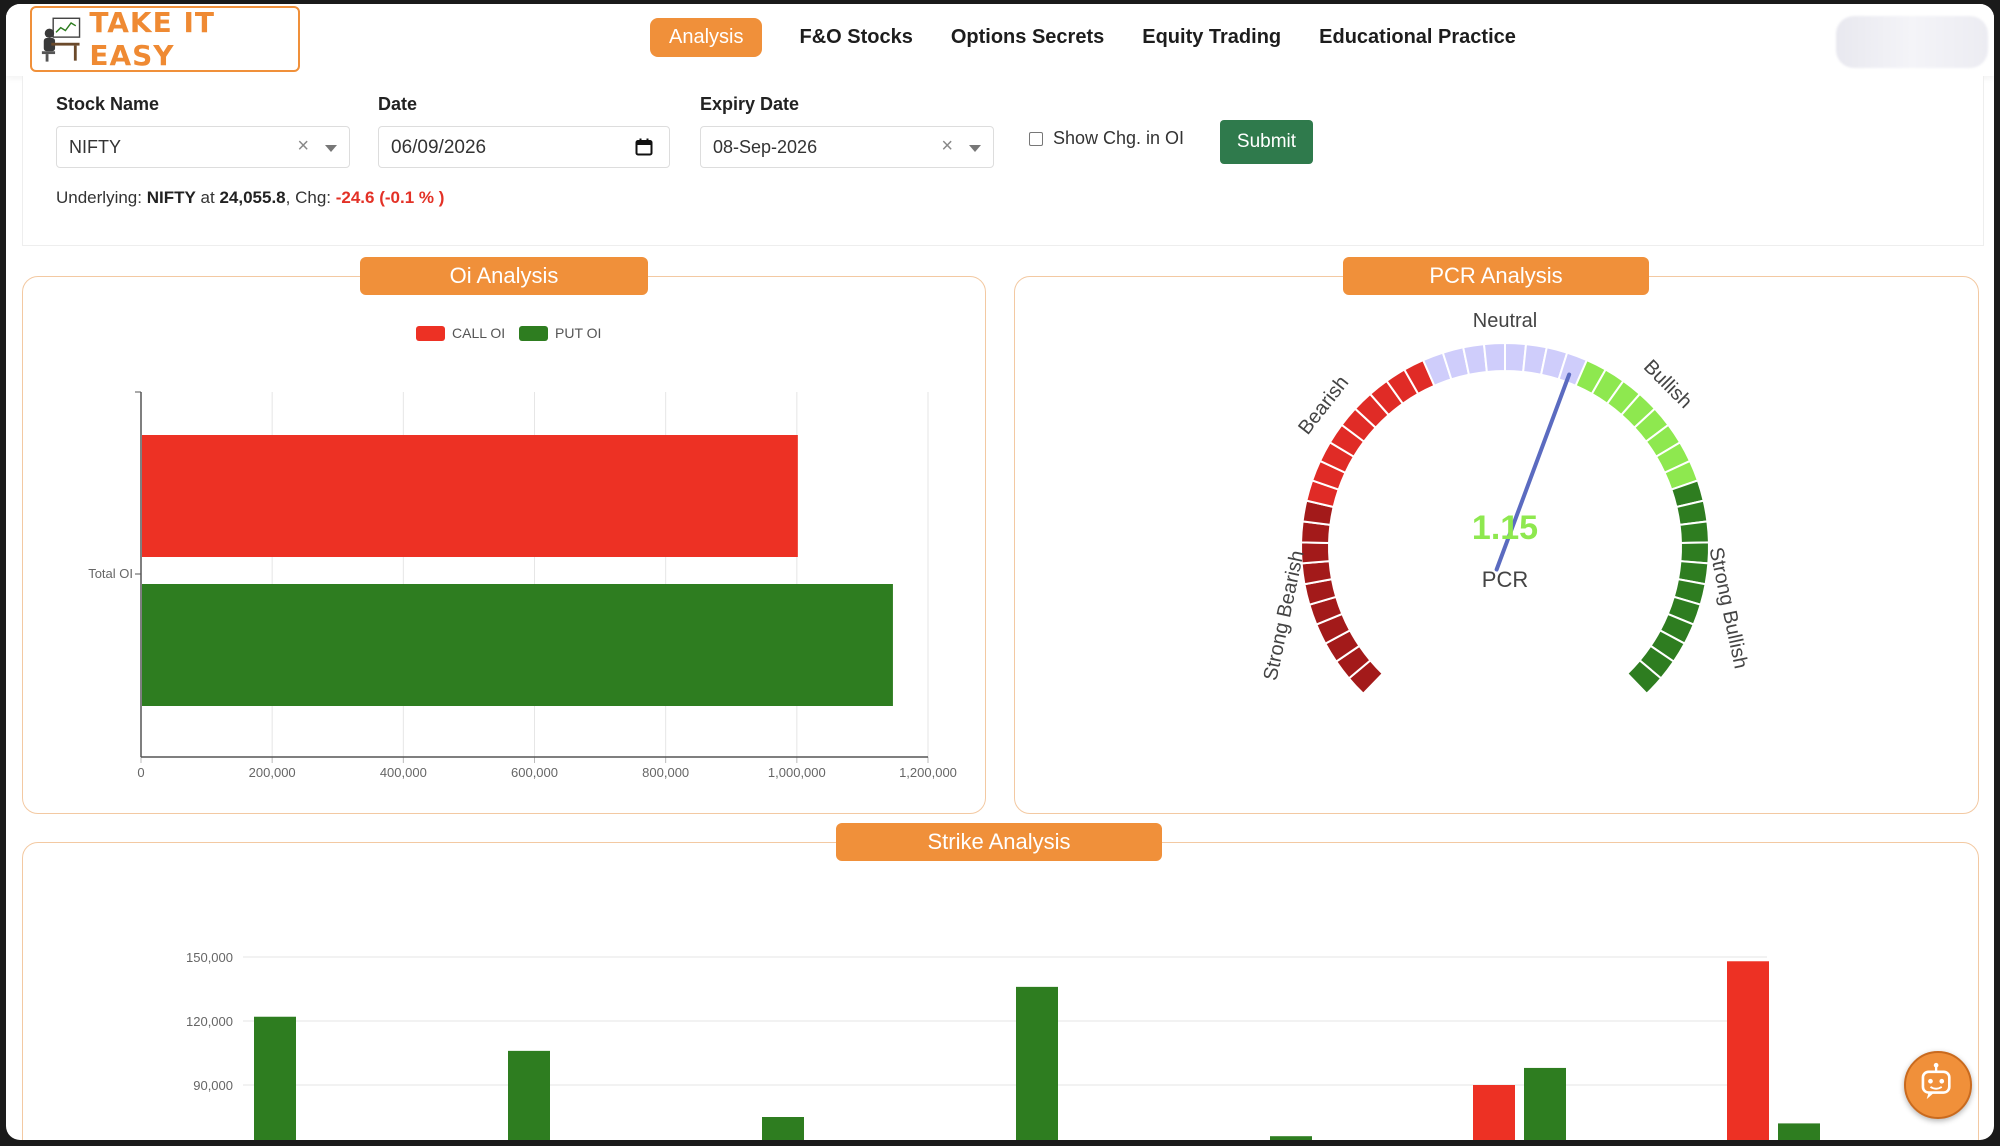 This screenshot has width=2000, height=1146. Describe the element at coordinates (578, 333) in the screenshot. I see `legend-label: PUT OI` at that location.